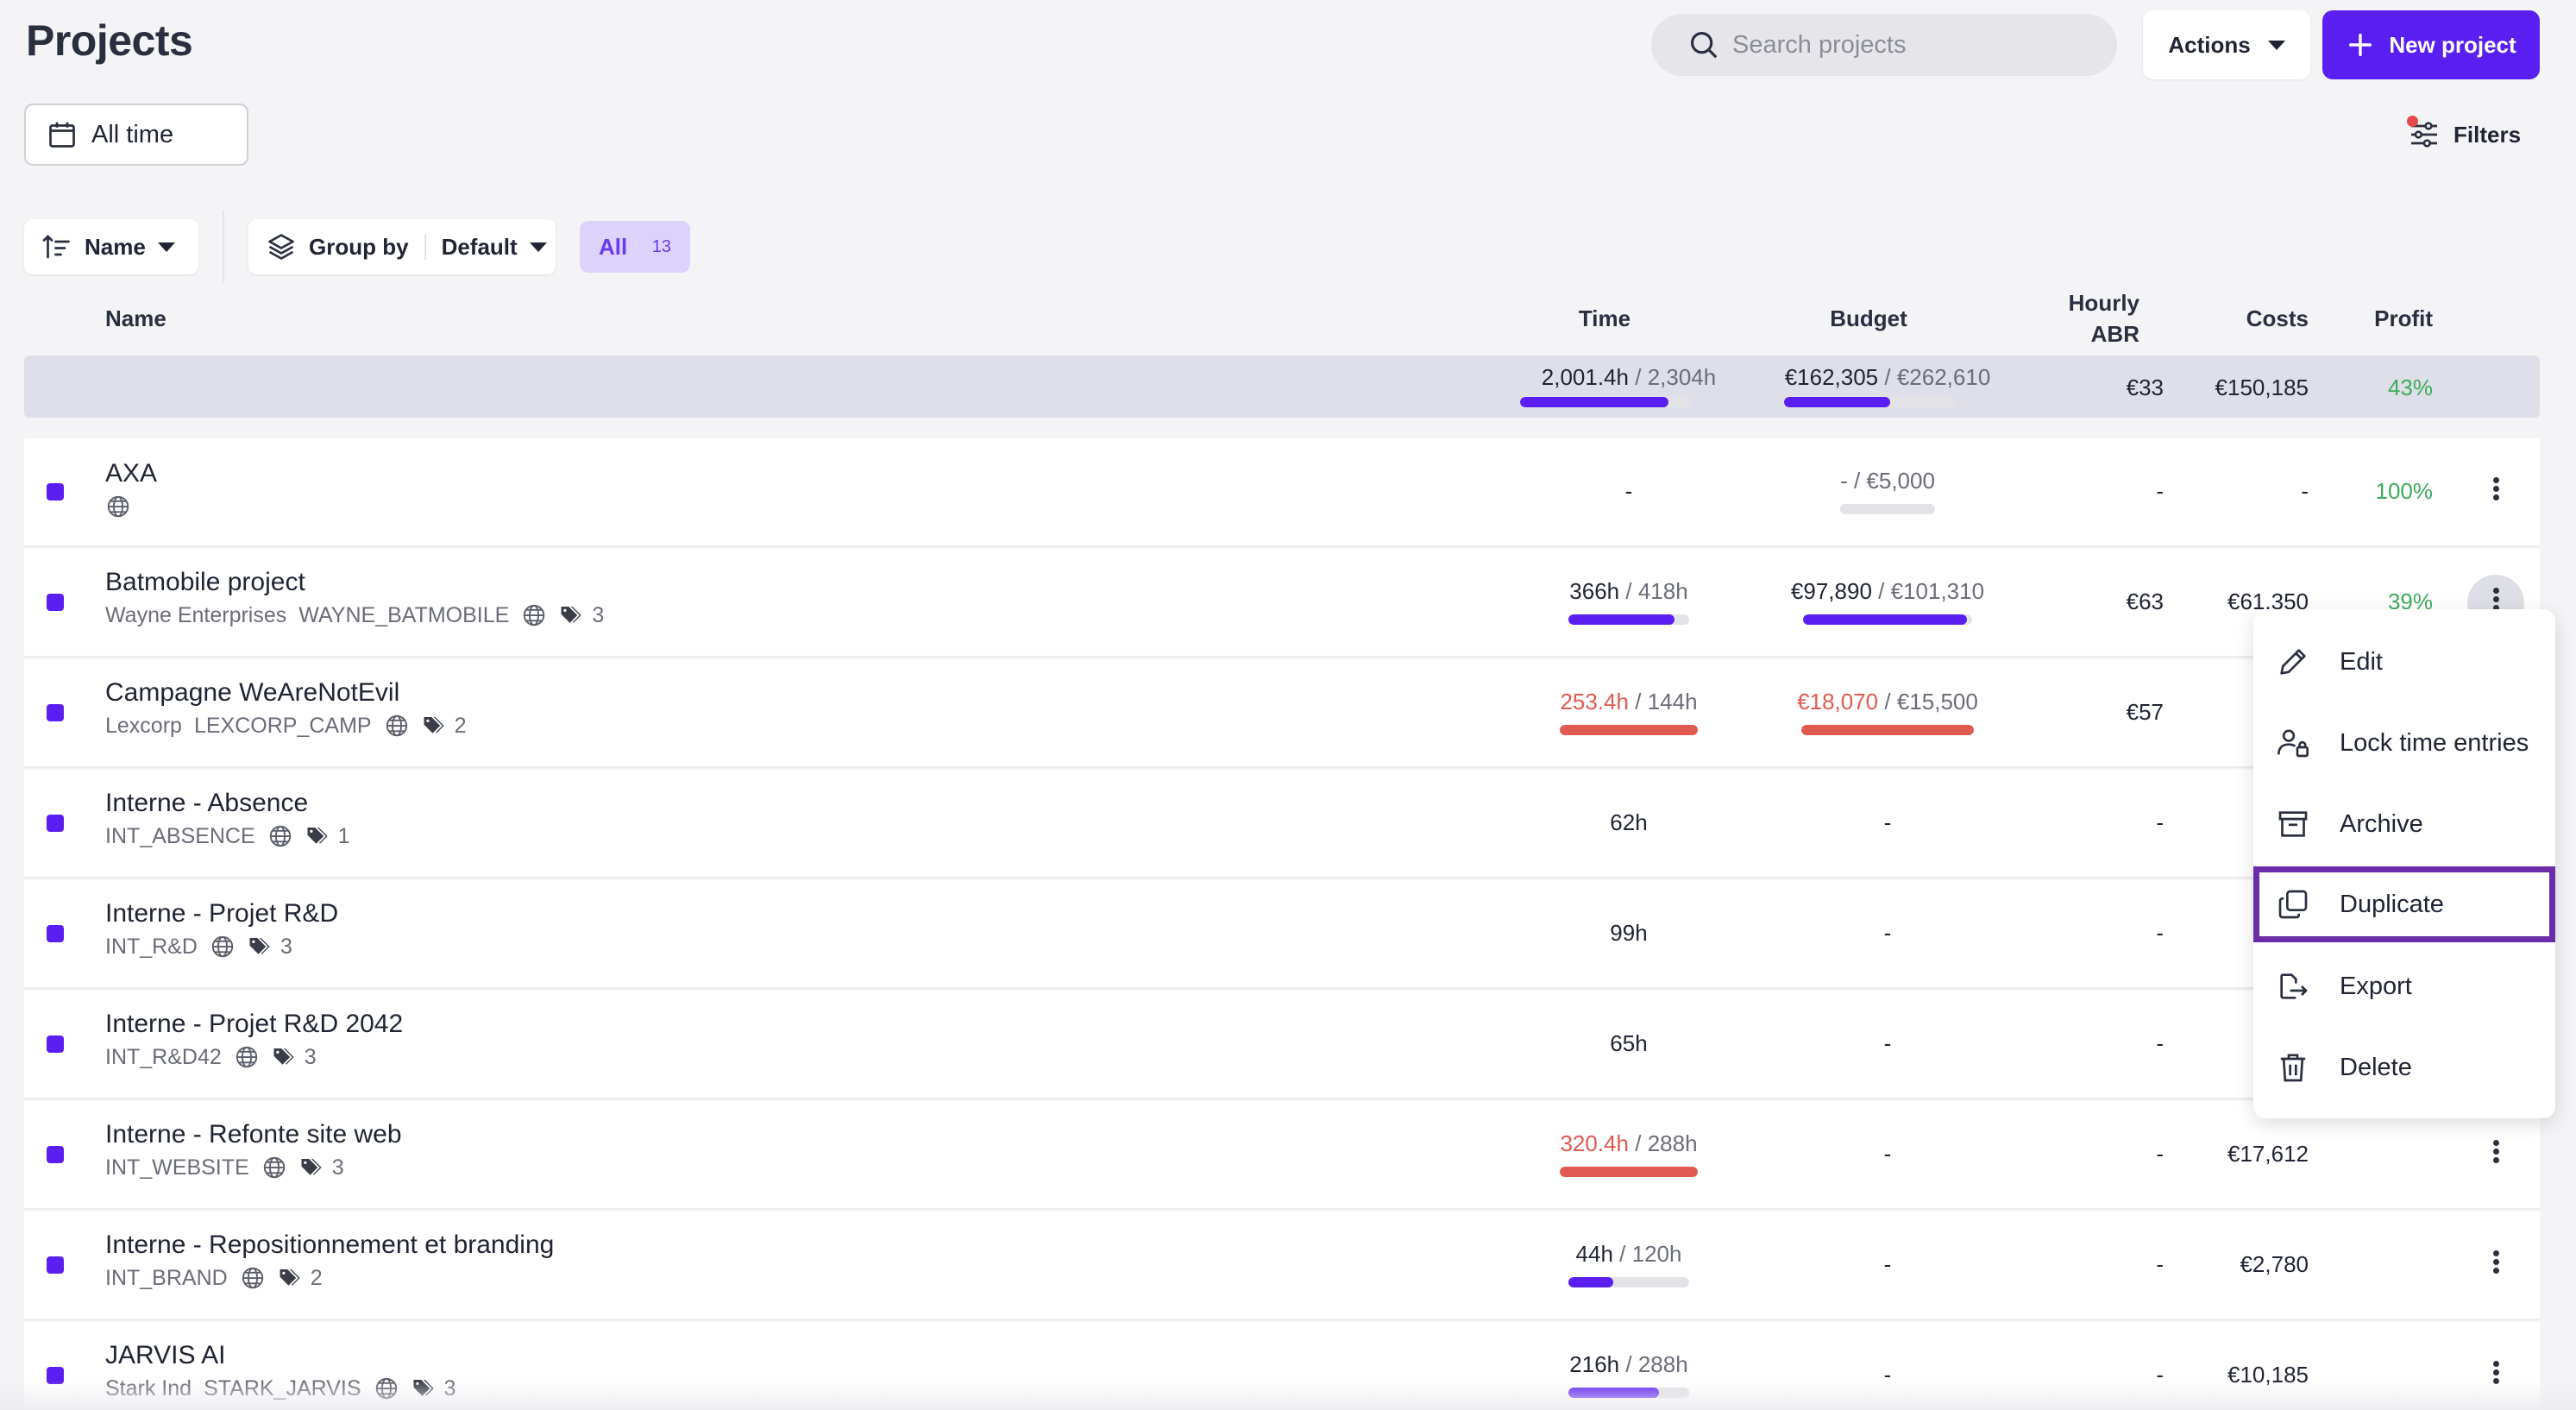 This screenshot has width=2576, height=1410. Describe the element at coordinates (207, 803) in the screenshot. I see `project-name: Interne - Absence` at that location.